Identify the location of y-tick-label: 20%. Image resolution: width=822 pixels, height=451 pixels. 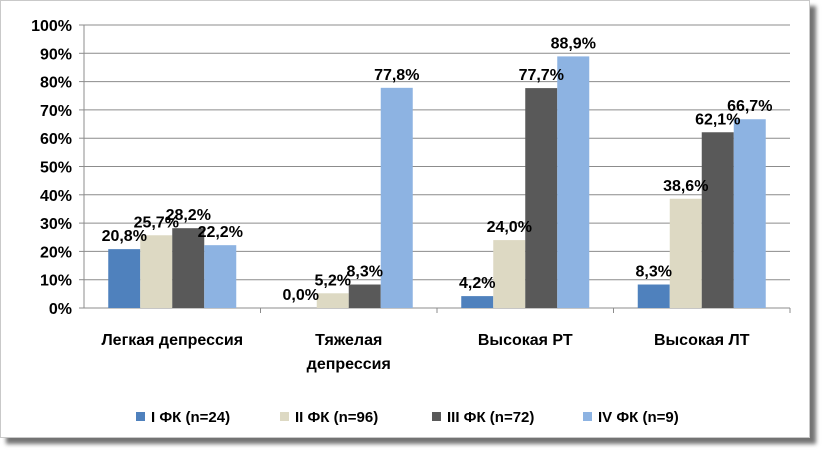
(56, 252).